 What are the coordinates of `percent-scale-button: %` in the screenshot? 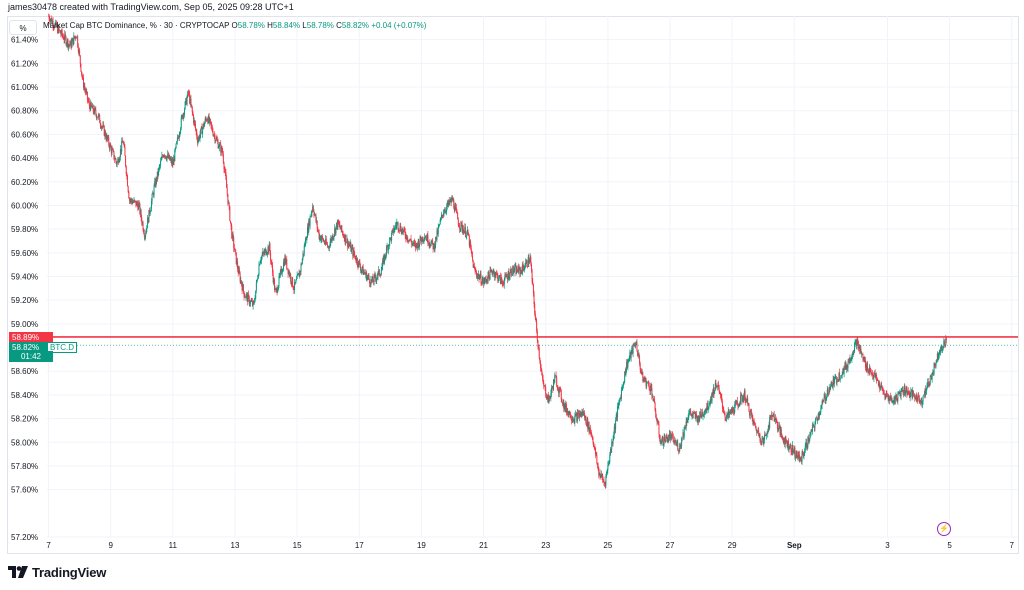 It's located at (23, 27).